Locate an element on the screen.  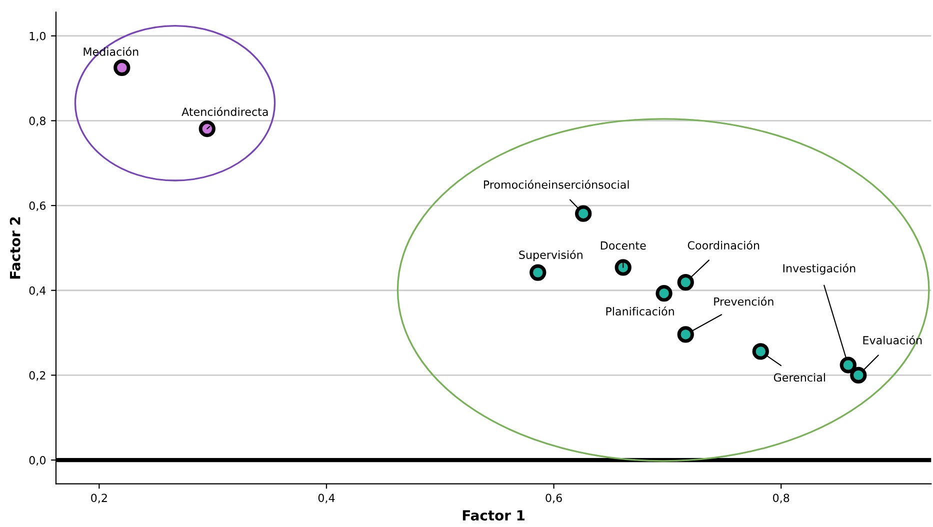
x-tick-label: 0,8 is located at coordinates (781, 499).